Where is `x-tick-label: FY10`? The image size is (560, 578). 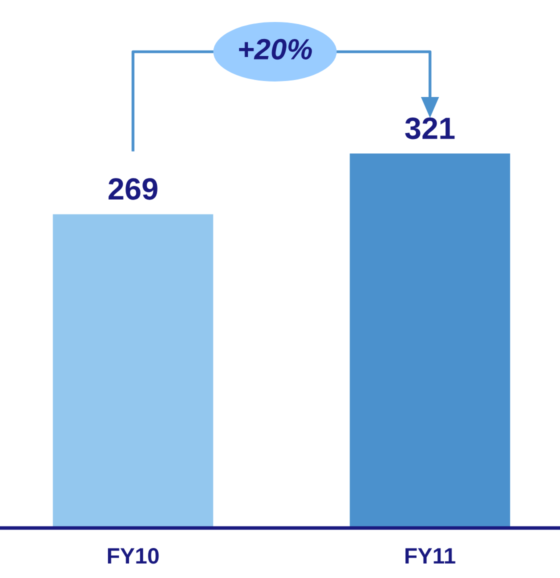 x-tick-label: FY10 is located at coordinates (133, 556).